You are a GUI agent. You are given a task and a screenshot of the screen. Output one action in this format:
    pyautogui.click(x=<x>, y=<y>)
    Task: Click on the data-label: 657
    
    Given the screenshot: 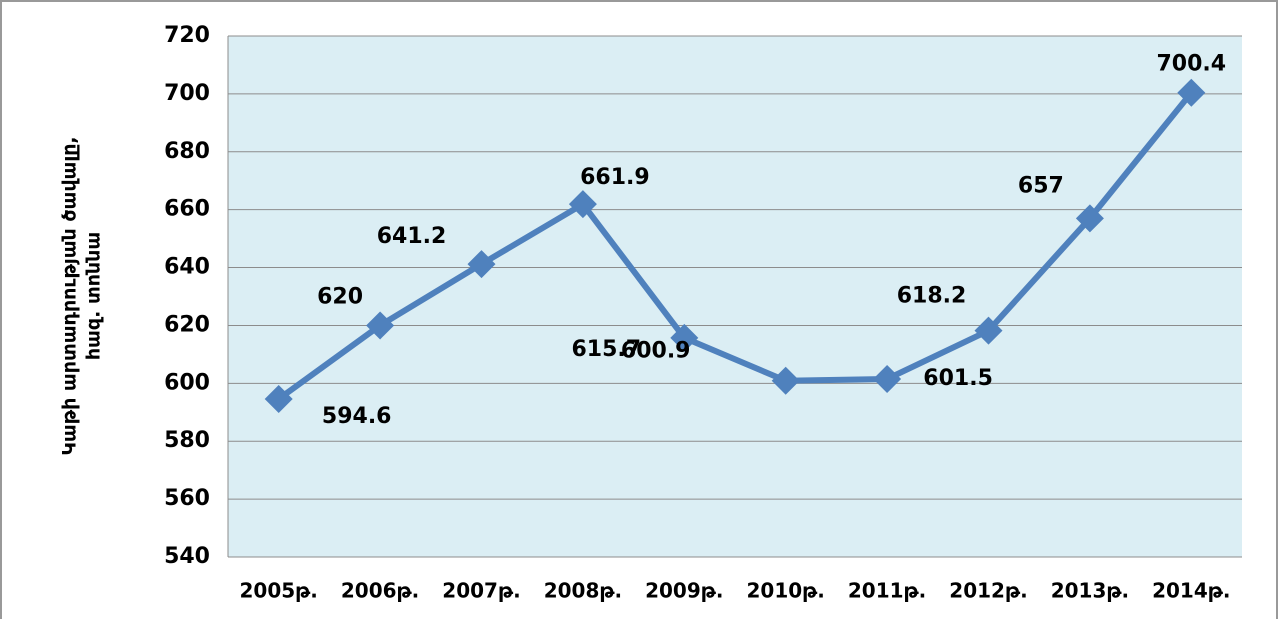 What is the action you would take?
    pyautogui.click(x=1041, y=185)
    